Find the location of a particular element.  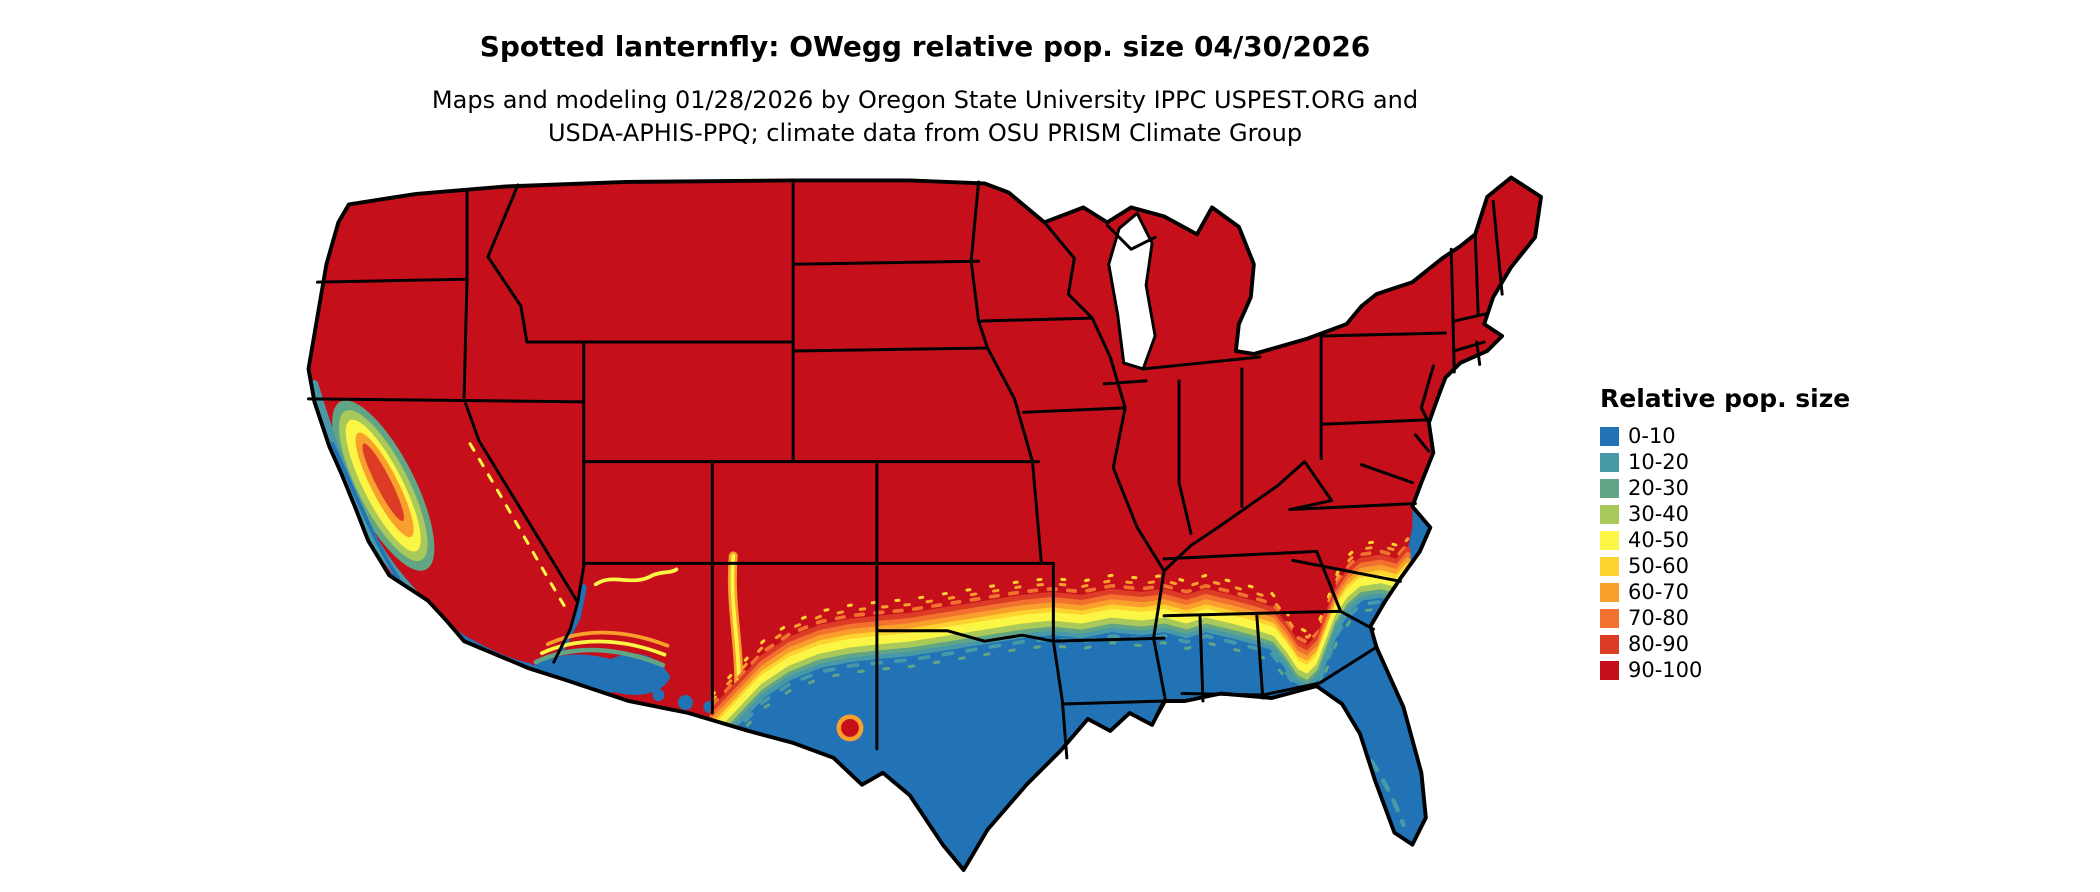

legend-item: 70-80 is located at coordinates (1725, 618).